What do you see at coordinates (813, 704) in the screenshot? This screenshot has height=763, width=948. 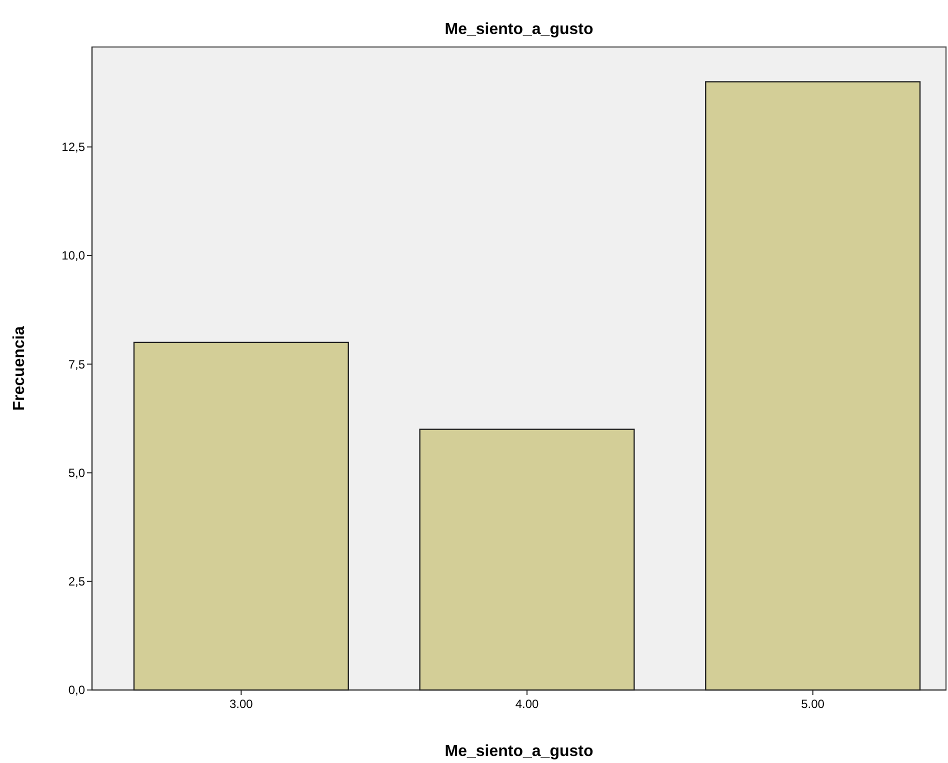 I see `x-tick-label: 5.00` at bounding box center [813, 704].